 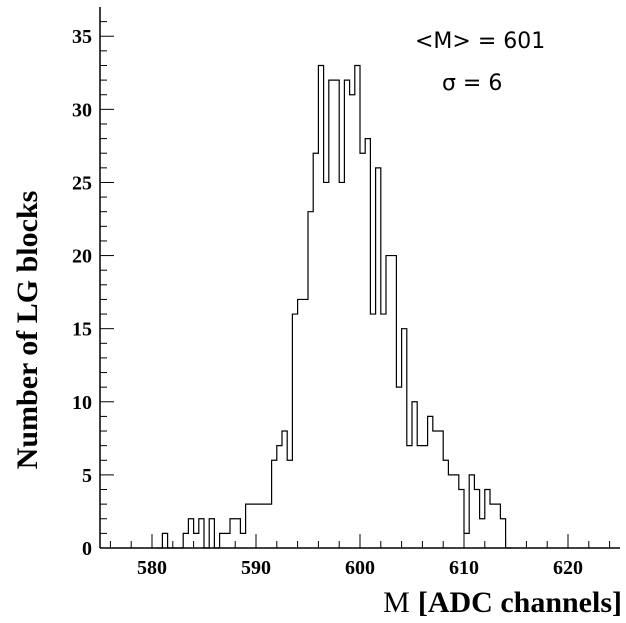 What do you see at coordinates (27, 330) in the screenshot?
I see `y-axis-label: Number of LG blocks` at bounding box center [27, 330].